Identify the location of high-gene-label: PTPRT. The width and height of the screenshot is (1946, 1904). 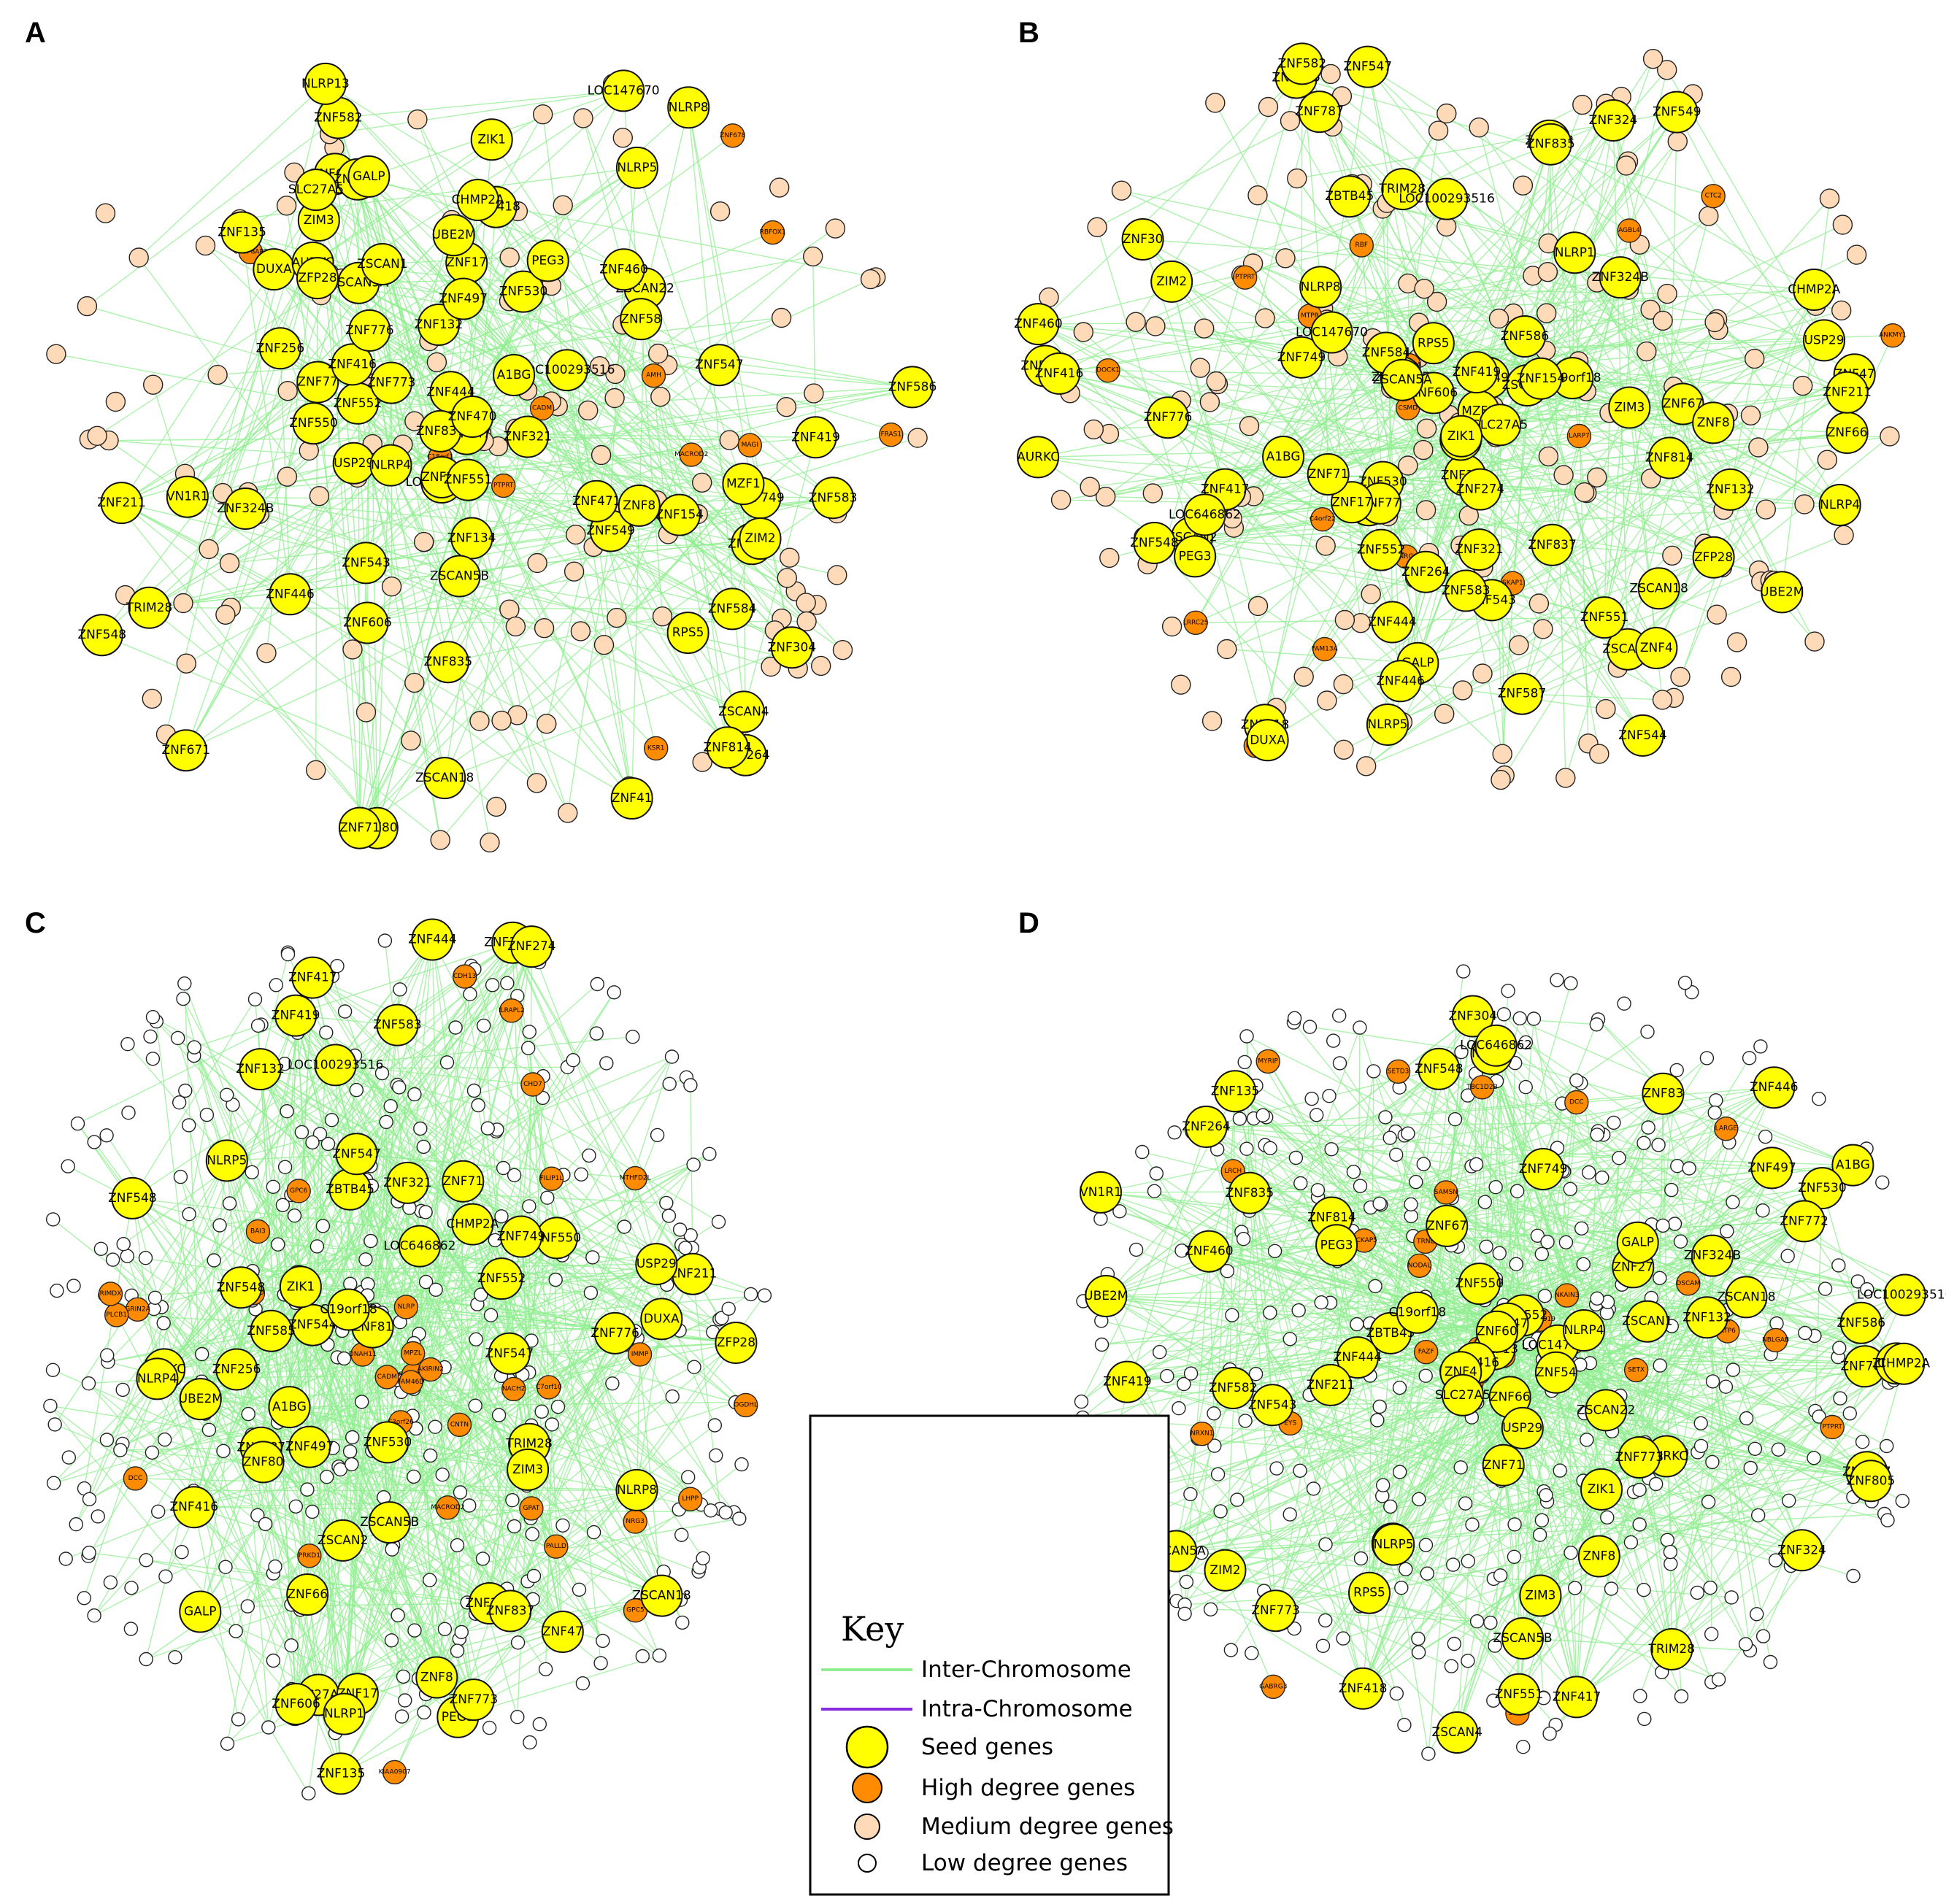
(1245, 277).